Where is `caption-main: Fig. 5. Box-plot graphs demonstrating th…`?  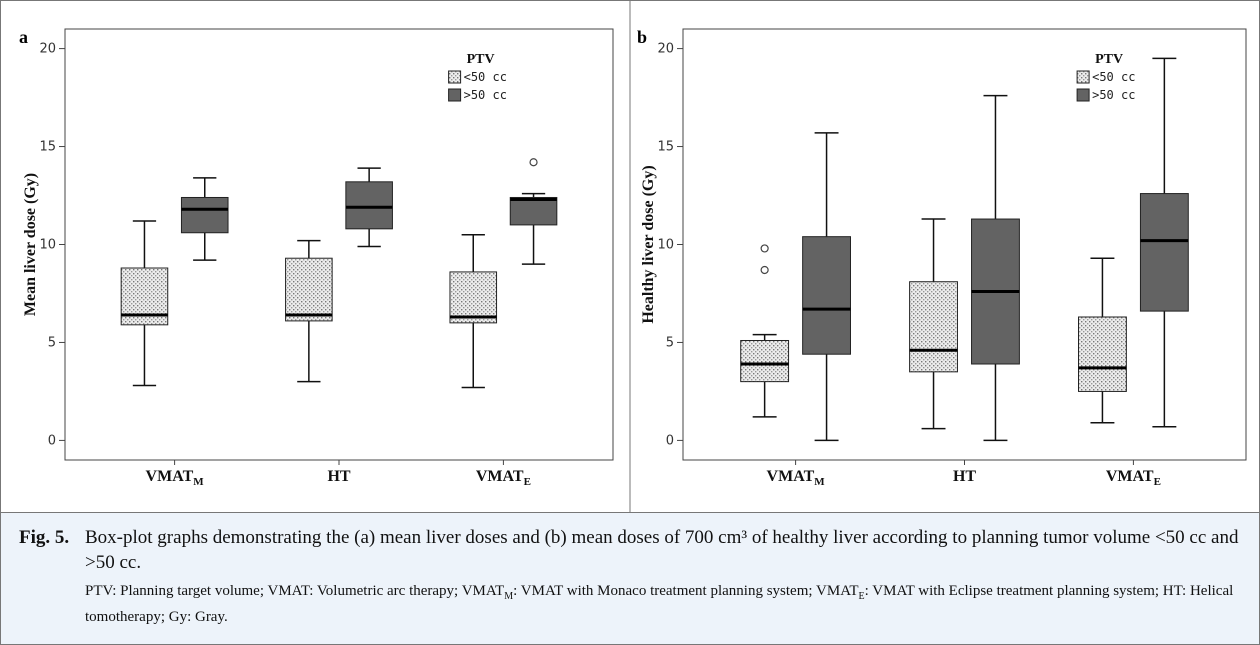
caption-main: Fig. 5. Box-plot graphs demonstrating th… is located at coordinates (630, 550).